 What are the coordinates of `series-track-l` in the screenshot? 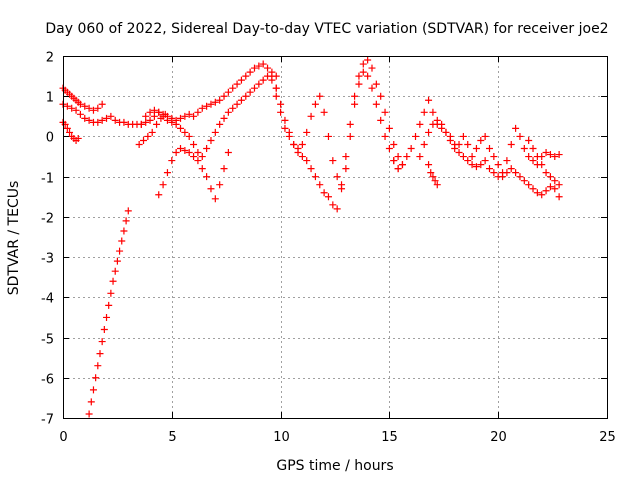 It's located at (433, 175).